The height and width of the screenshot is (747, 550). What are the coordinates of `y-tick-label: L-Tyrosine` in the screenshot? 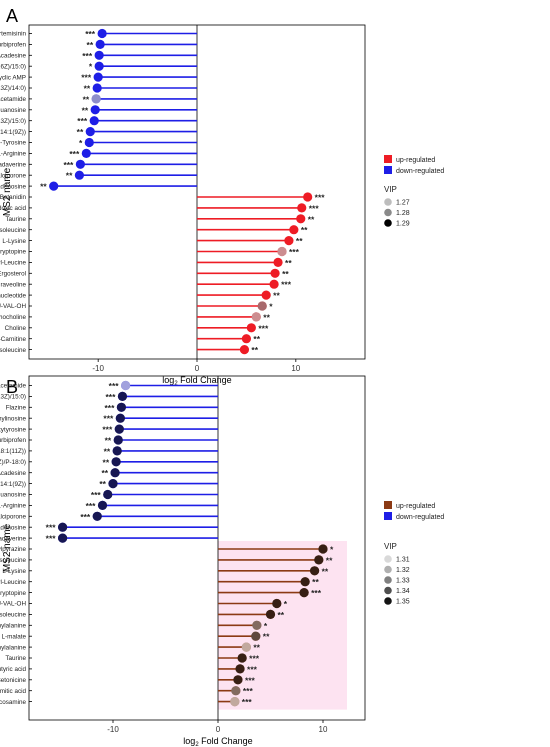 It's located at (13, 143).